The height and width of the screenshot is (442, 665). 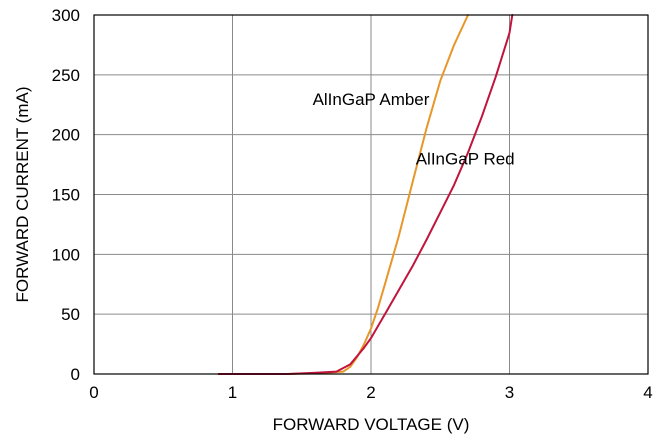 I want to click on x-tick-label: 4, so click(x=647, y=392).